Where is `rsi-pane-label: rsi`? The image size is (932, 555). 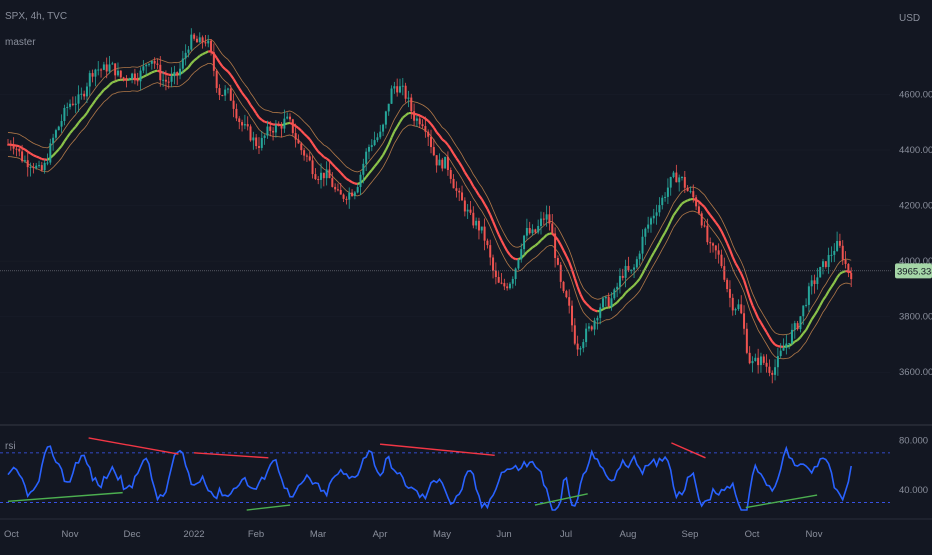 rsi-pane-label: rsi is located at coordinates (10, 446).